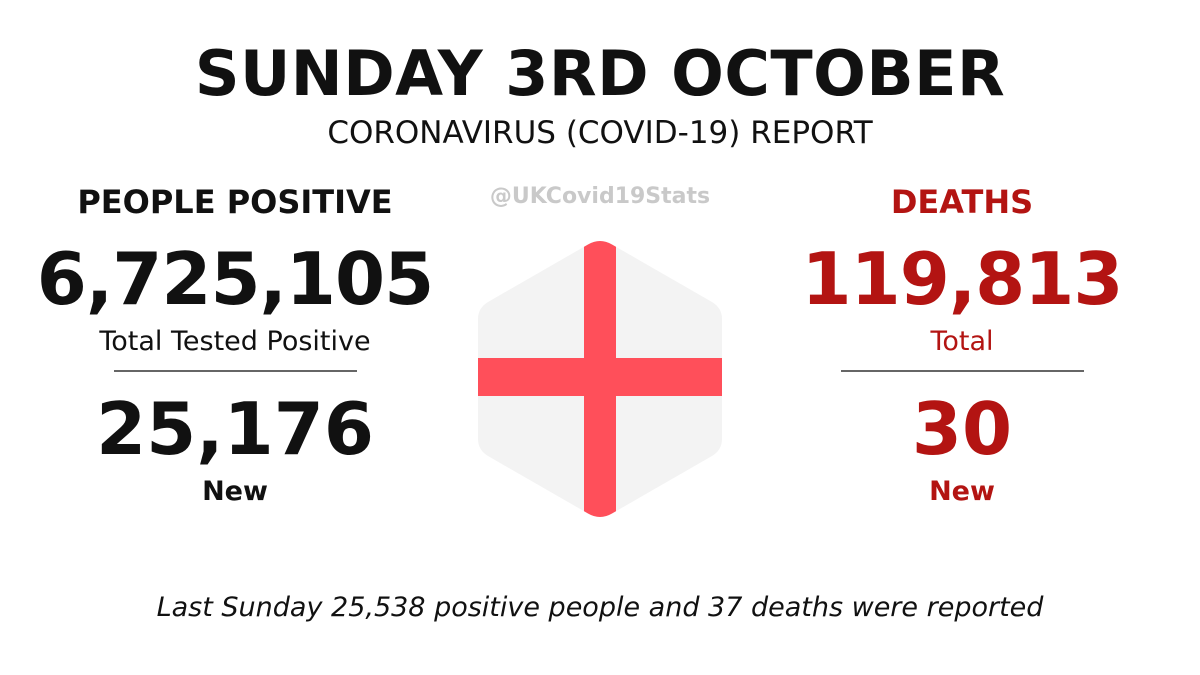  I want to click on report-subtitle: CORONAVIRUS (COVID-19) REPORT, so click(600, 133).